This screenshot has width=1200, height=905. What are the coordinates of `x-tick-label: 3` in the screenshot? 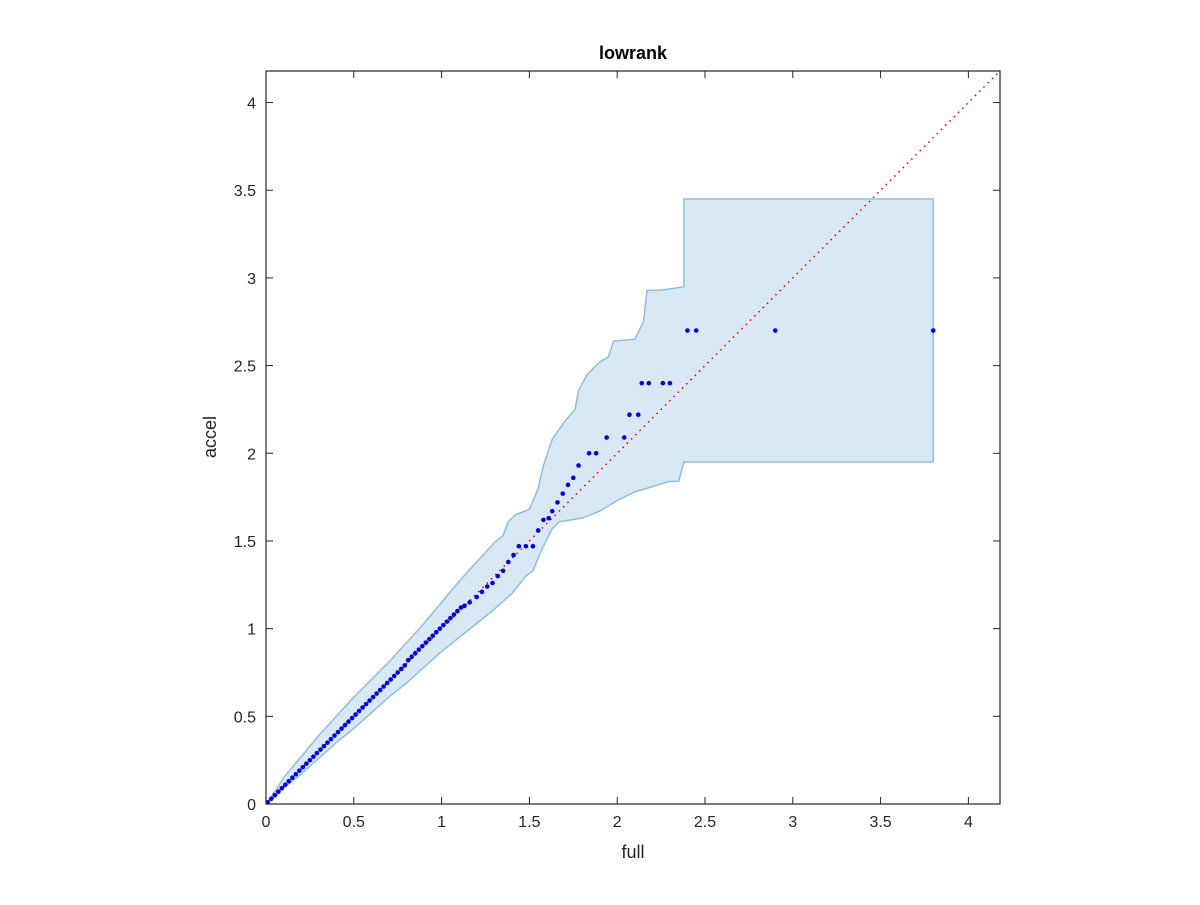 It's located at (792, 822).